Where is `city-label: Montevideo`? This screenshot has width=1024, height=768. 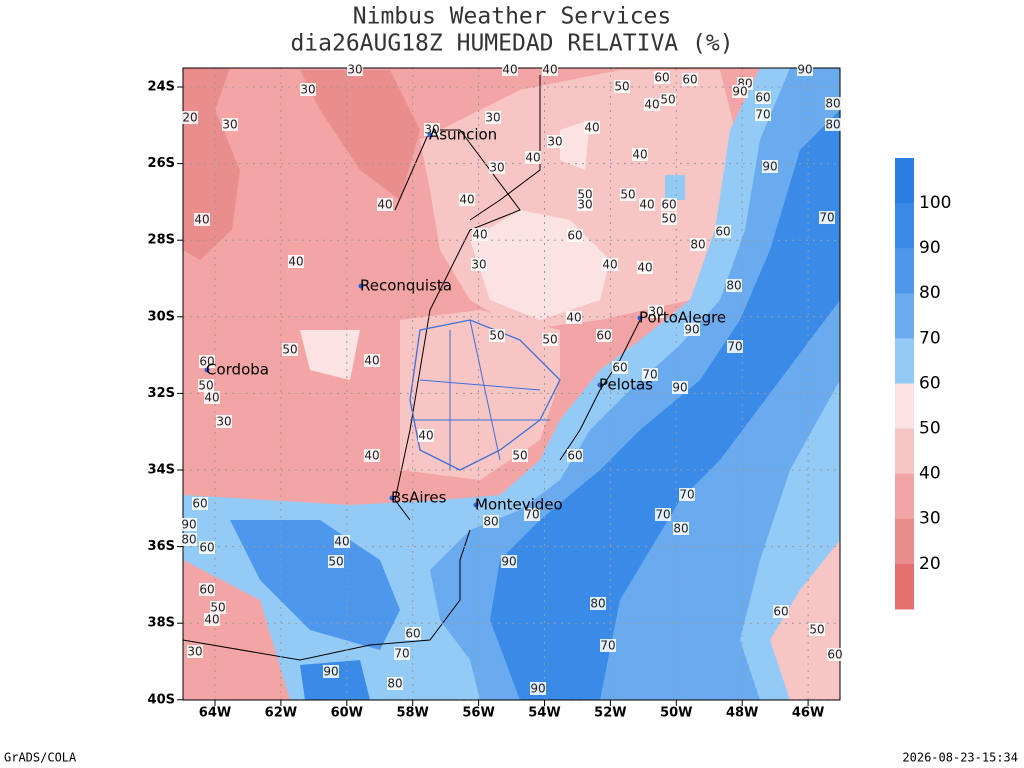
city-label: Montevideo is located at coordinates (519, 505).